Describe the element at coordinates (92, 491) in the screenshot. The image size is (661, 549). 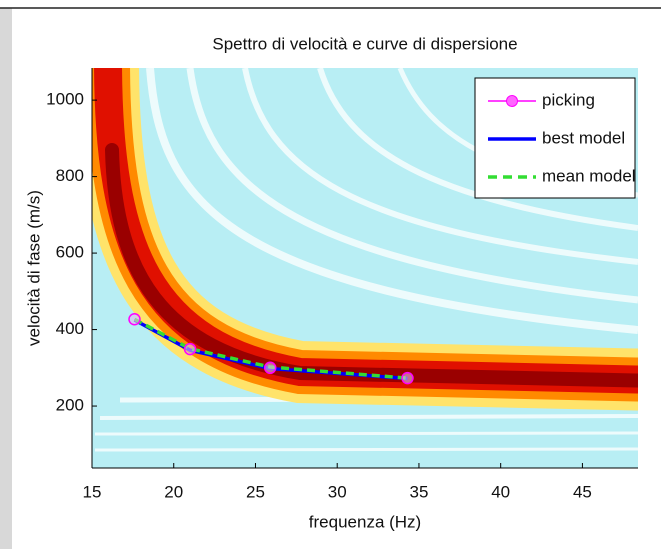
I see `x-tick-label: 15` at that location.